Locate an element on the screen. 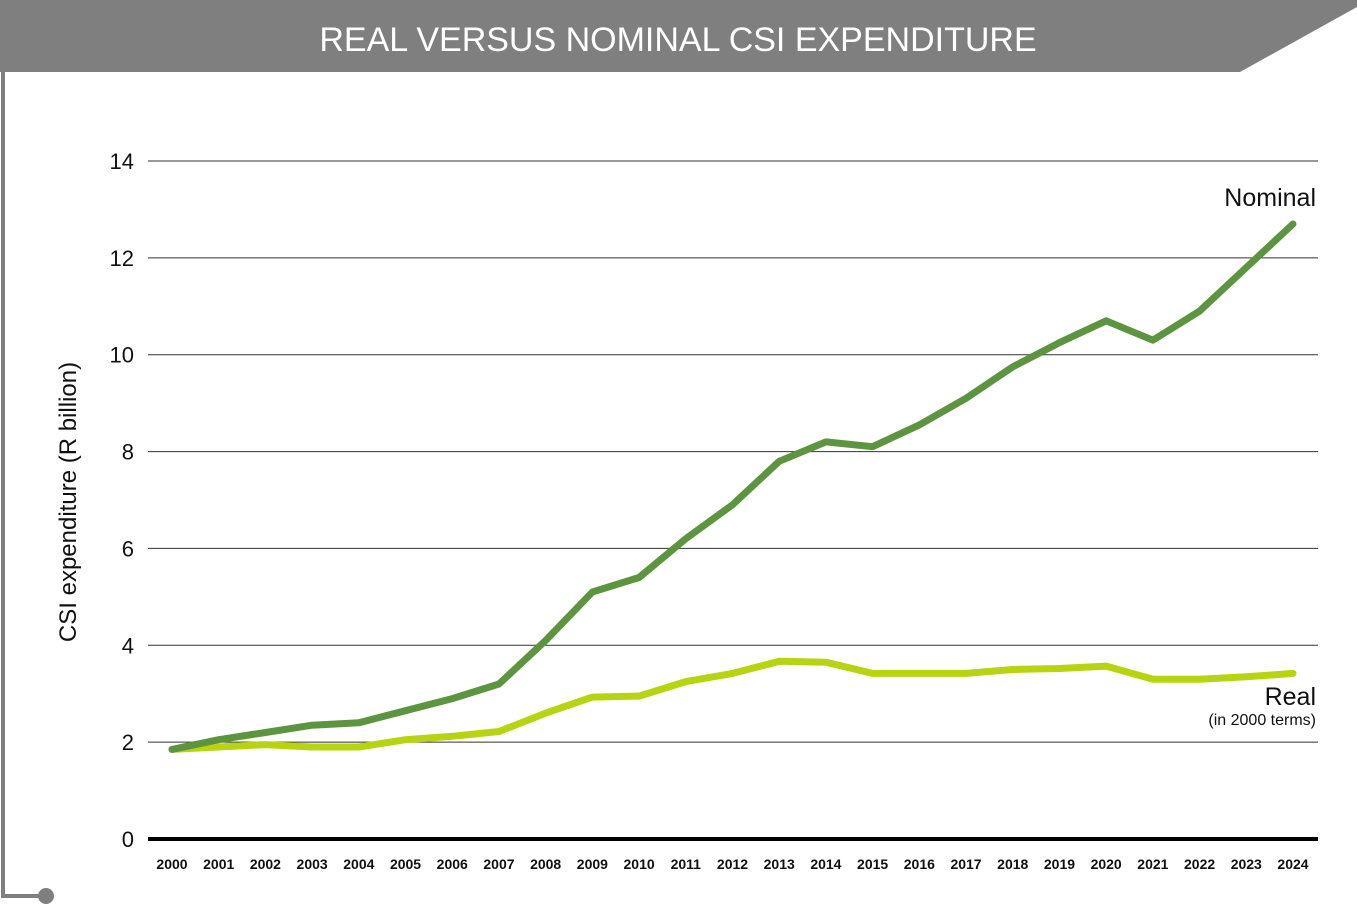 The height and width of the screenshot is (905, 1357). frame-bracket-dot is located at coordinates (46, 896).